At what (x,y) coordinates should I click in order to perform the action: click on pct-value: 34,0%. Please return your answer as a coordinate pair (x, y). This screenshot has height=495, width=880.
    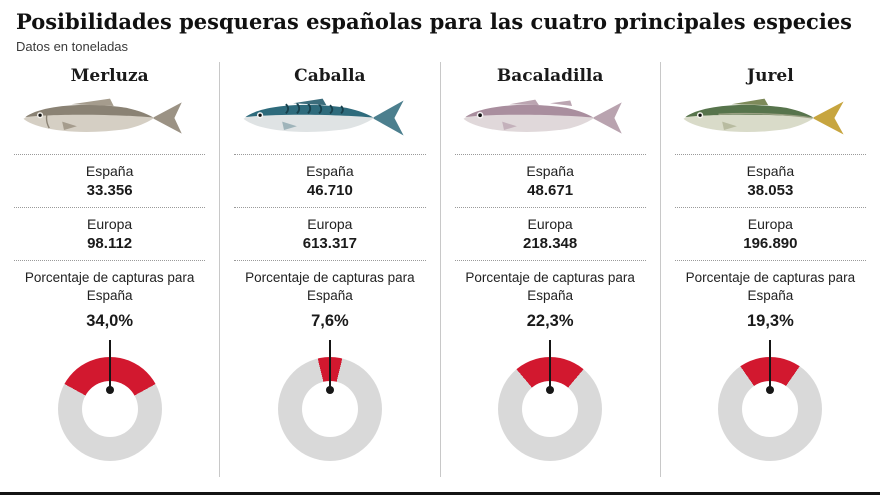
    Looking at the image, I should click on (110, 321).